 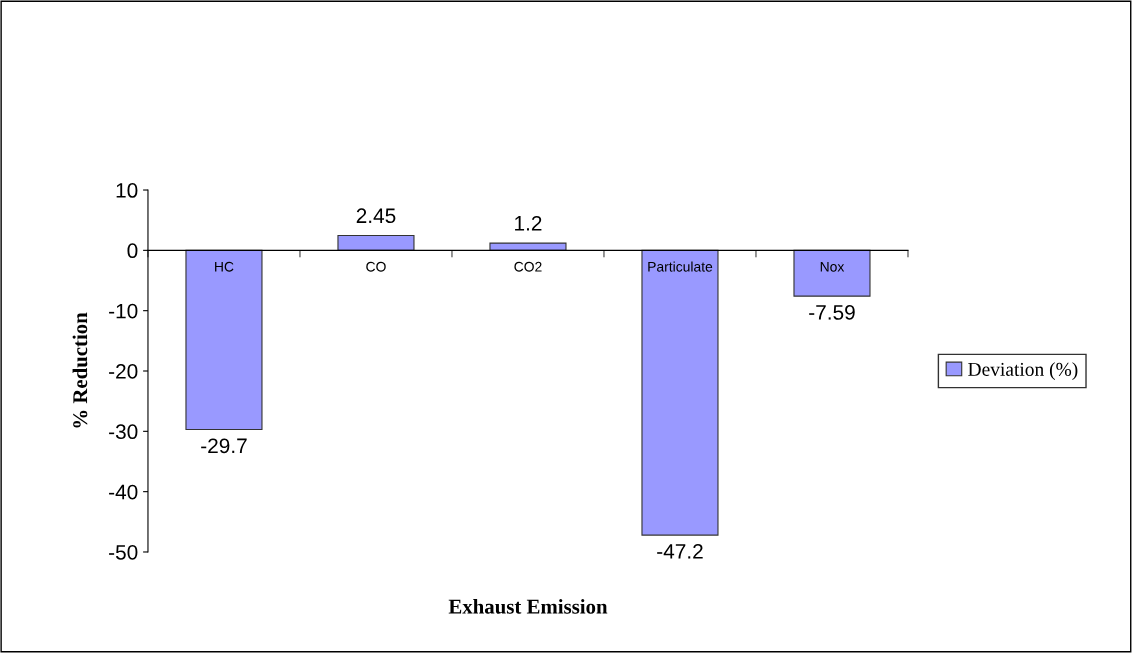 I want to click on x-axis-title: Exhaust Emission, so click(x=528, y=606).